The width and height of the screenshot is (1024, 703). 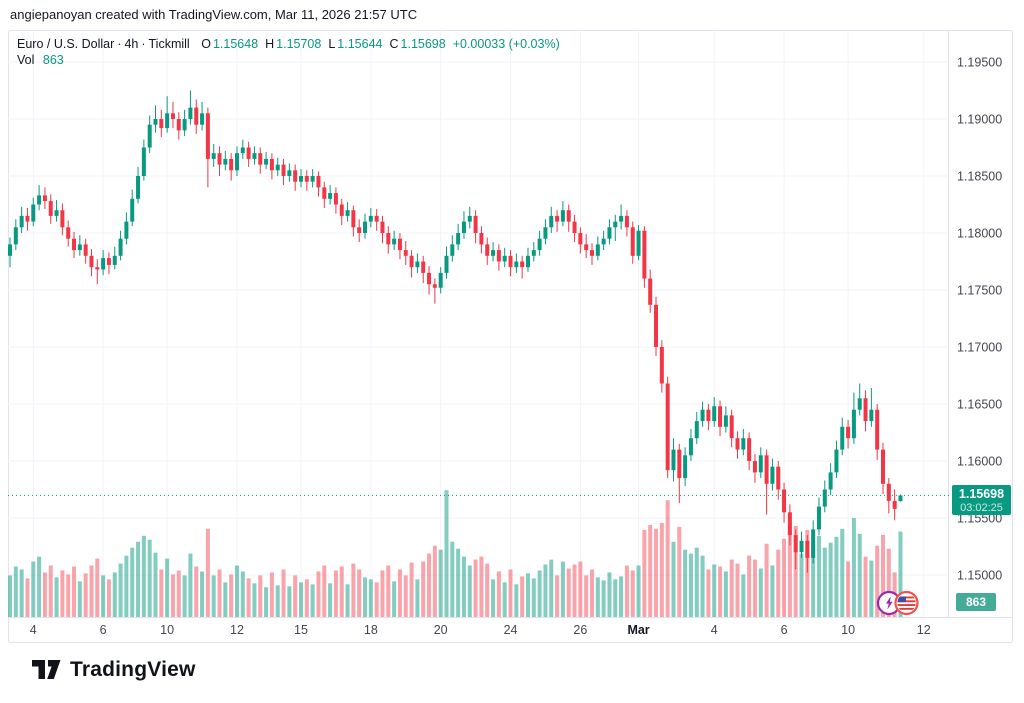 What do you see at coordinates (979, 177) in the screenshot?
I see `price-axis-label: 1.18500` at bounding box center [979, 177].